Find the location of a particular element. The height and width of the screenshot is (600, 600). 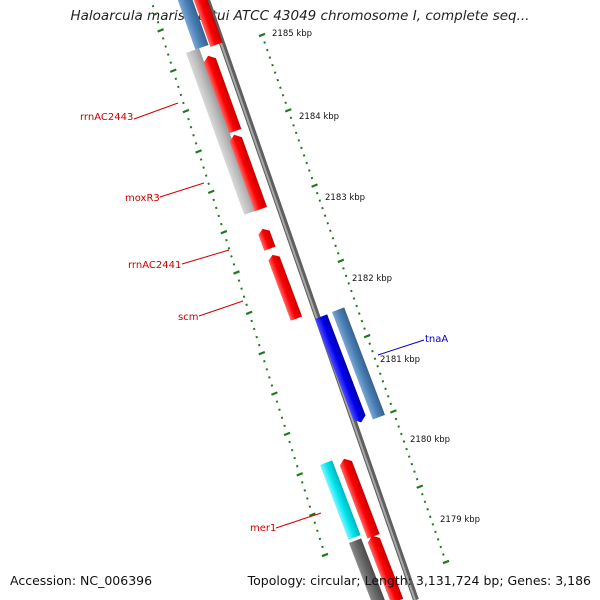

label-moxR3: moxR3 is located at coordinates (142, 198).